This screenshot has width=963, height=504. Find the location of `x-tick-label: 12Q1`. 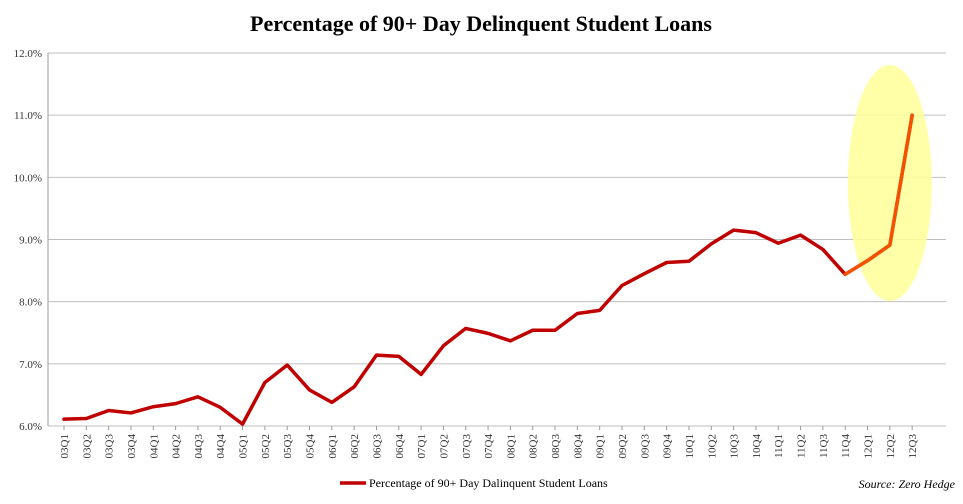

x-tick-label: 12Q1 is located at coordinates (869, 446).